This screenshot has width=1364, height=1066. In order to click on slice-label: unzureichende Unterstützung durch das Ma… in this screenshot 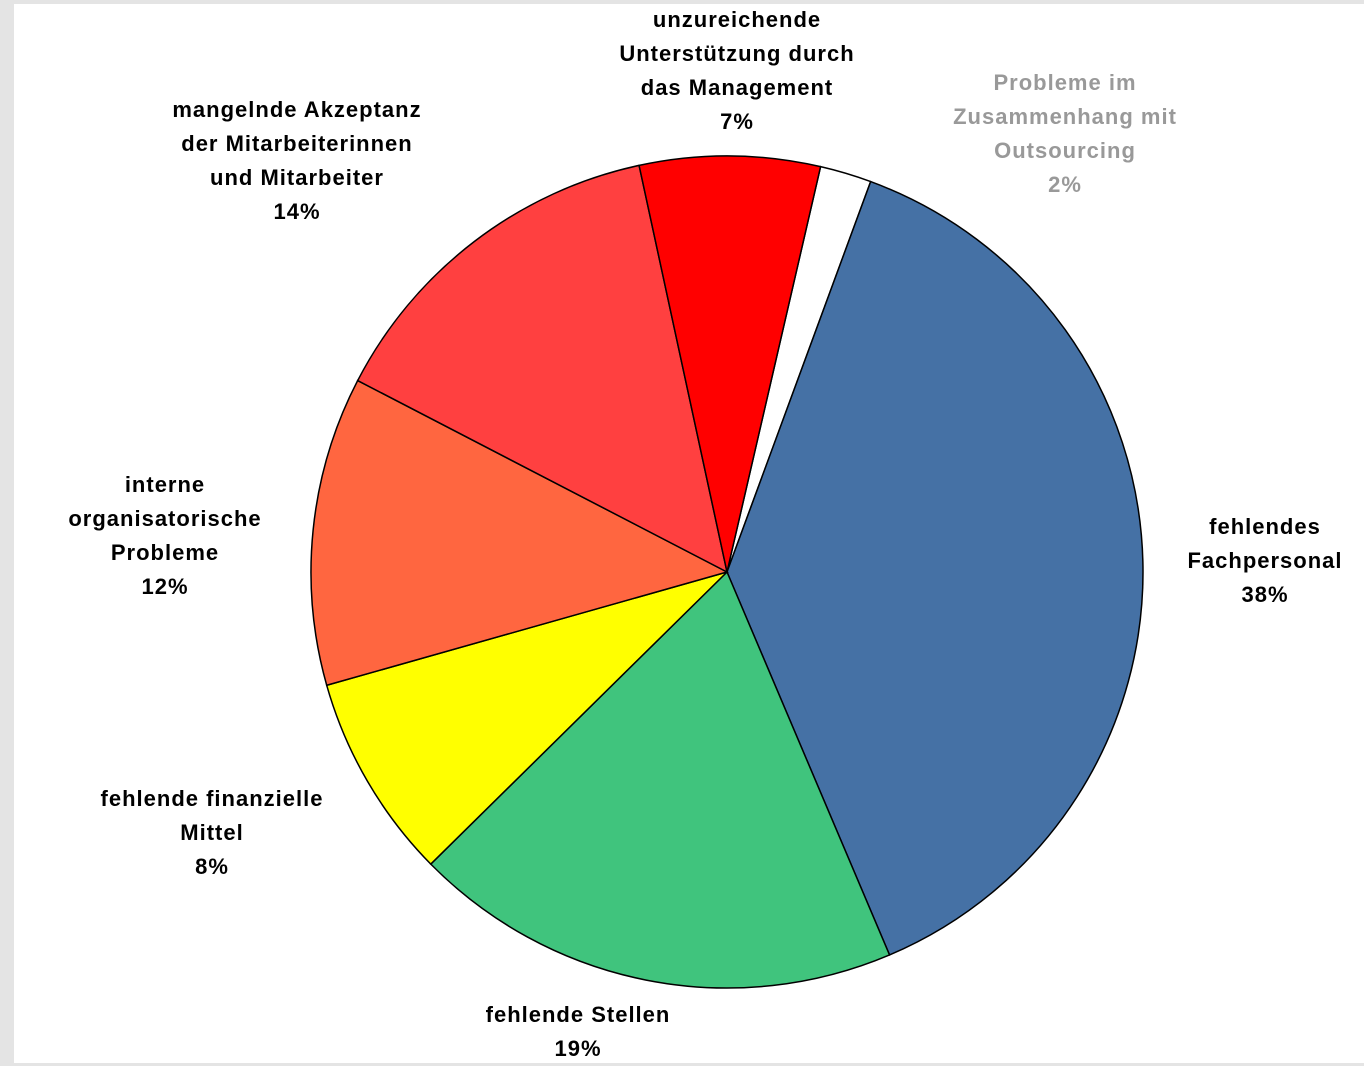, I will do `click(737, 71)`.